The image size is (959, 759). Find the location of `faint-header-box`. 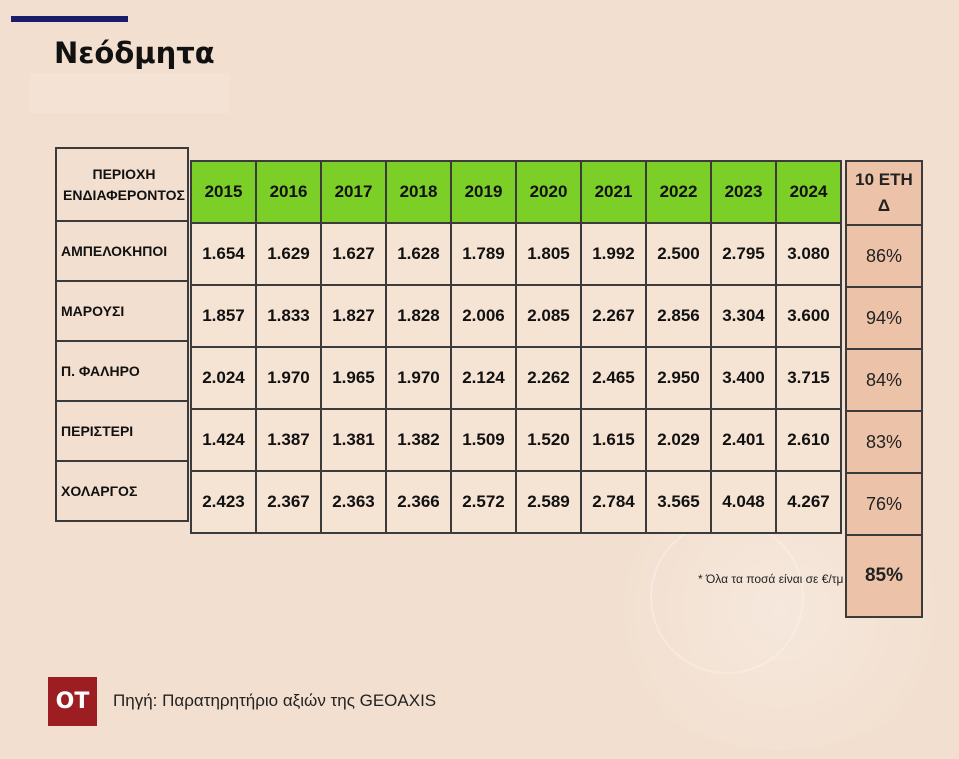

faint-header-box is located at coordinates (130, 93).